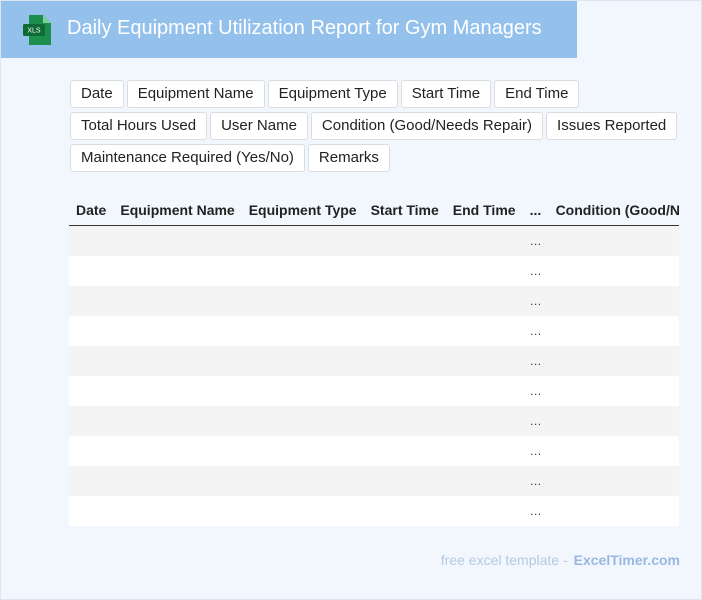 Image resolution: width=702 pixels, height=600 pixels. Describe the element at coordinates (504, 560) in the screenshot. I see `footer-text: free excel template -` at that location.